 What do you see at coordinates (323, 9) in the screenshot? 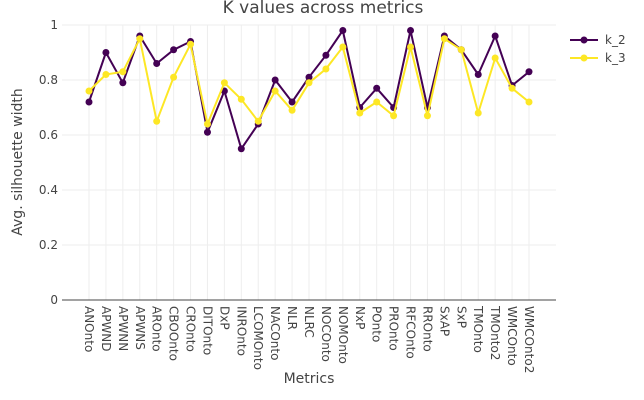
I see `chart-title: K values across metrics` at bounding box center [323, 9].